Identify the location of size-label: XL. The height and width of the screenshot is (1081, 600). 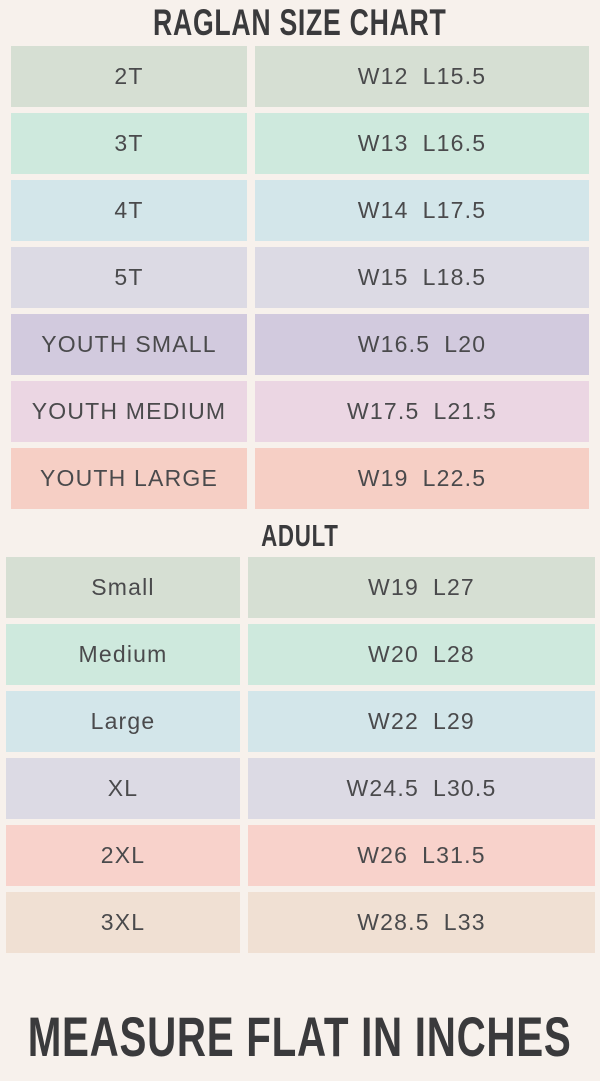
(123, 788).